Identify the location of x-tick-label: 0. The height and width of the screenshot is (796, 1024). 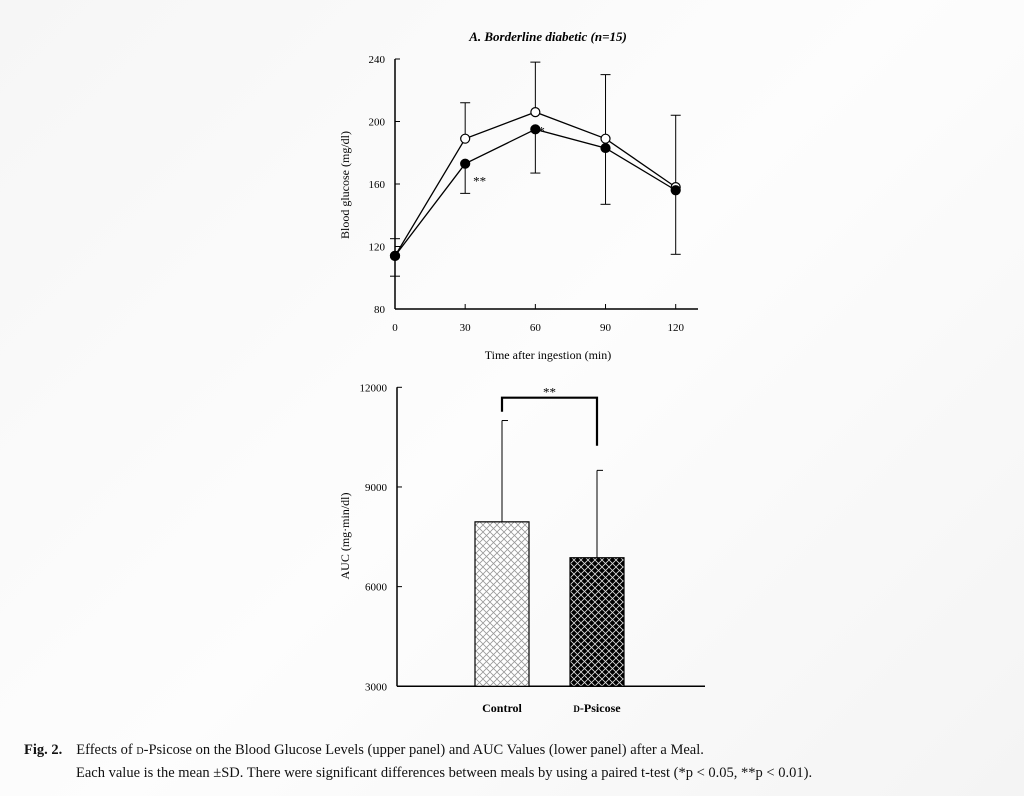
(395, 328).